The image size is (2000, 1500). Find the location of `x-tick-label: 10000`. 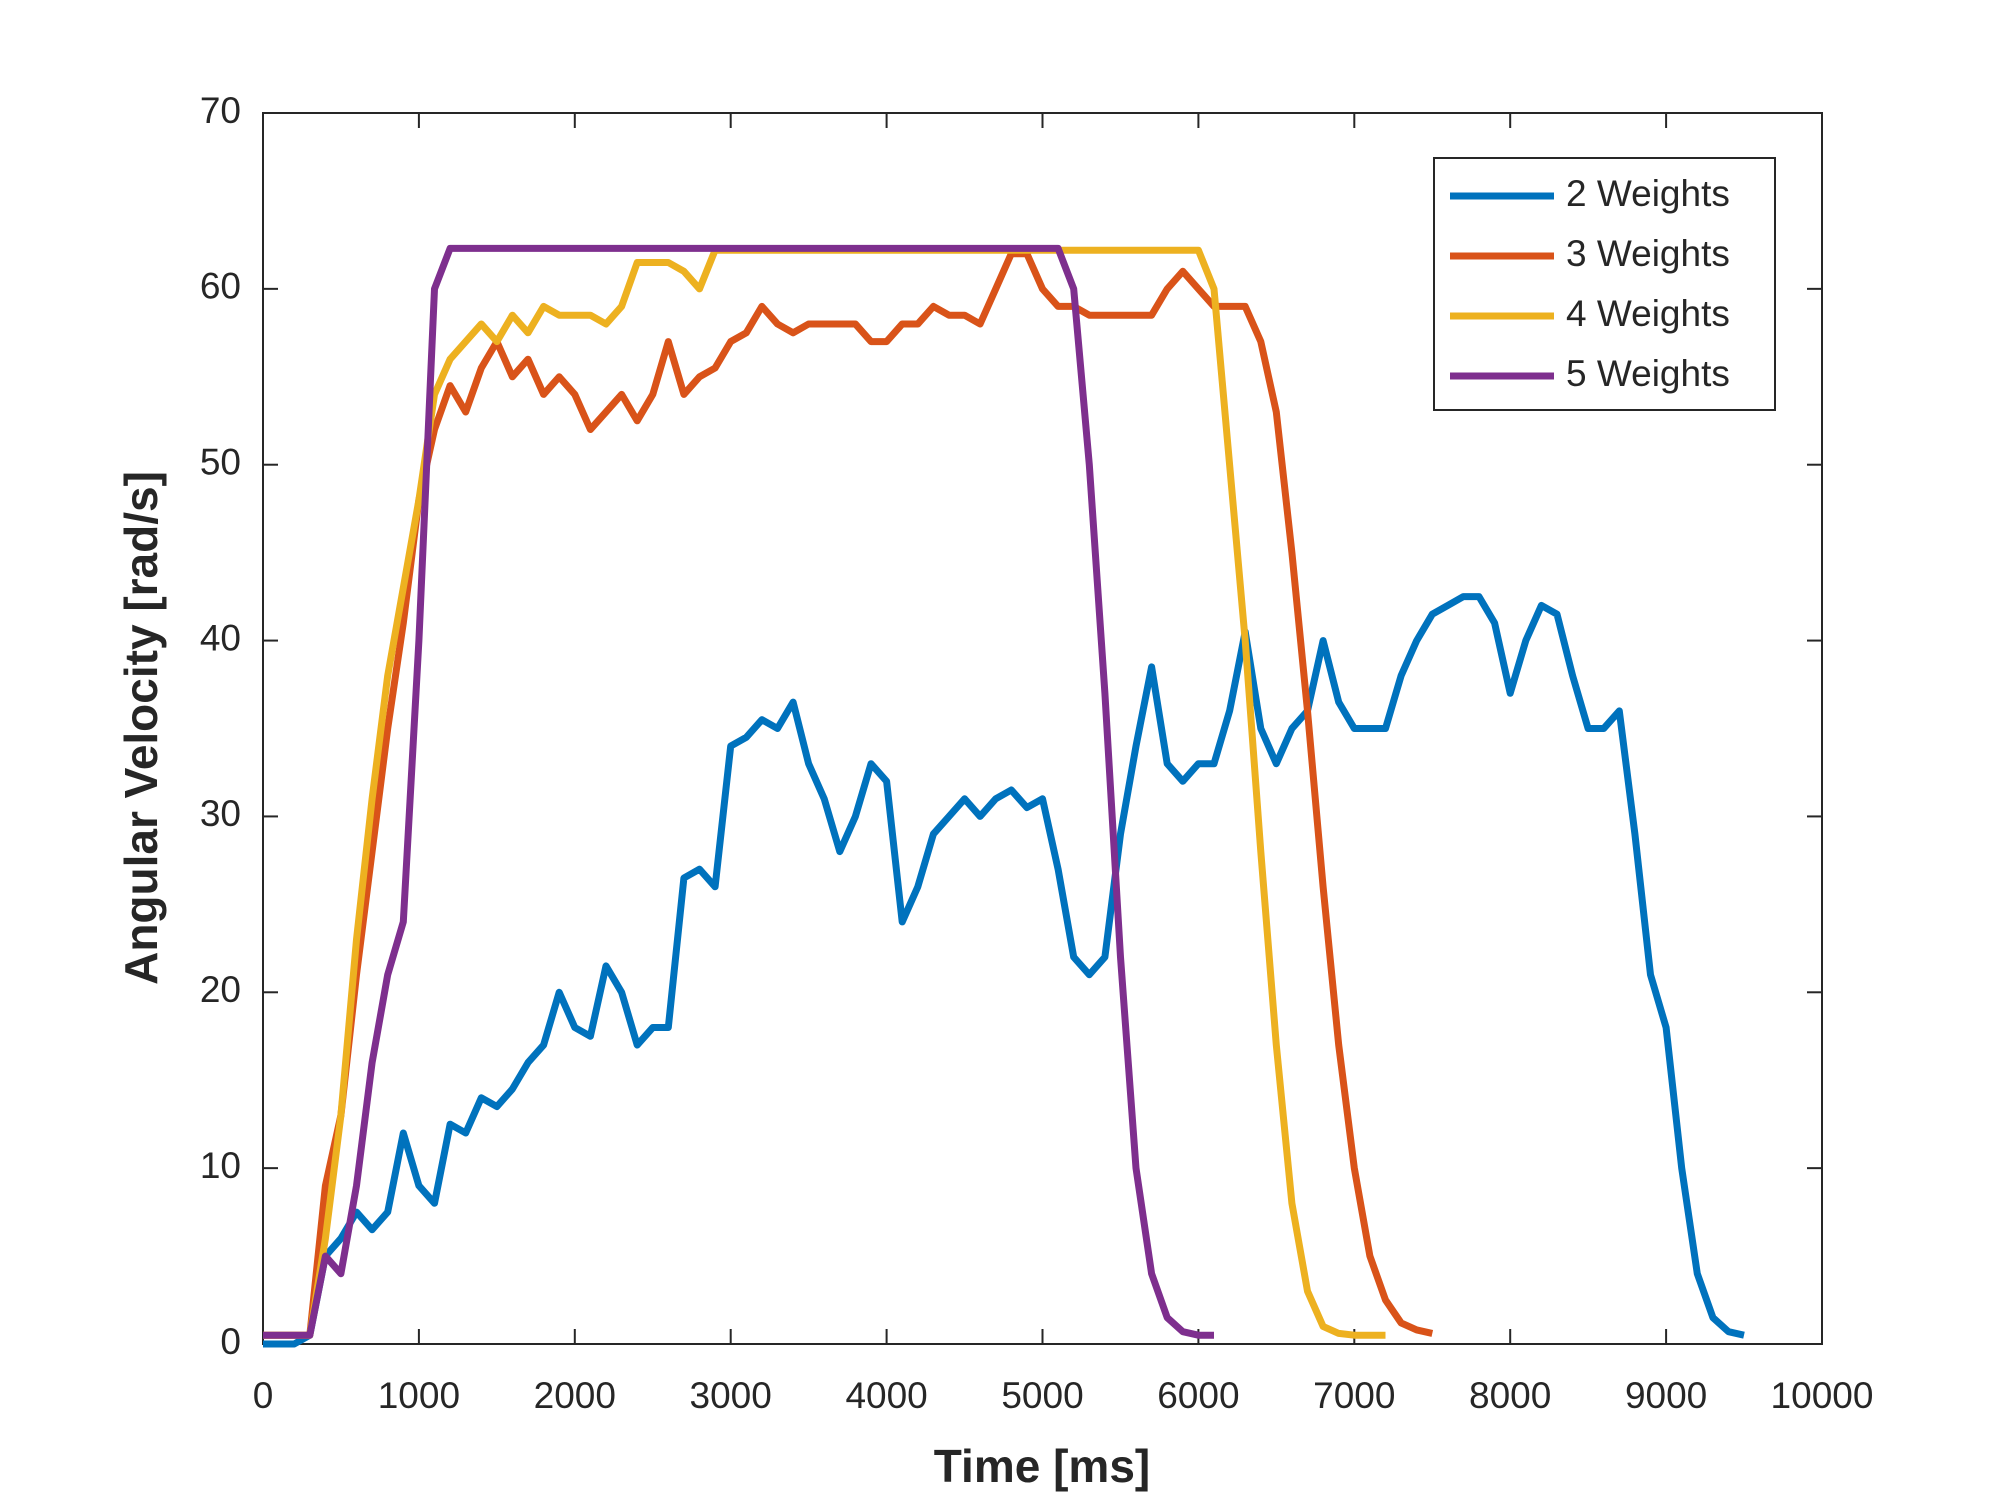

x-tick-label: 10000 is located at coordinates (1822, 1395).